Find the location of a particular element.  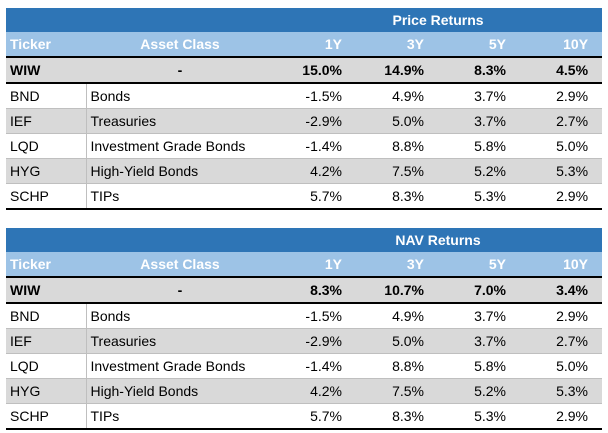

nav-returns-column-headers: Ticker Asset Class 1Y 3Y 5Y 10Y is located at coordinates (304, 265).